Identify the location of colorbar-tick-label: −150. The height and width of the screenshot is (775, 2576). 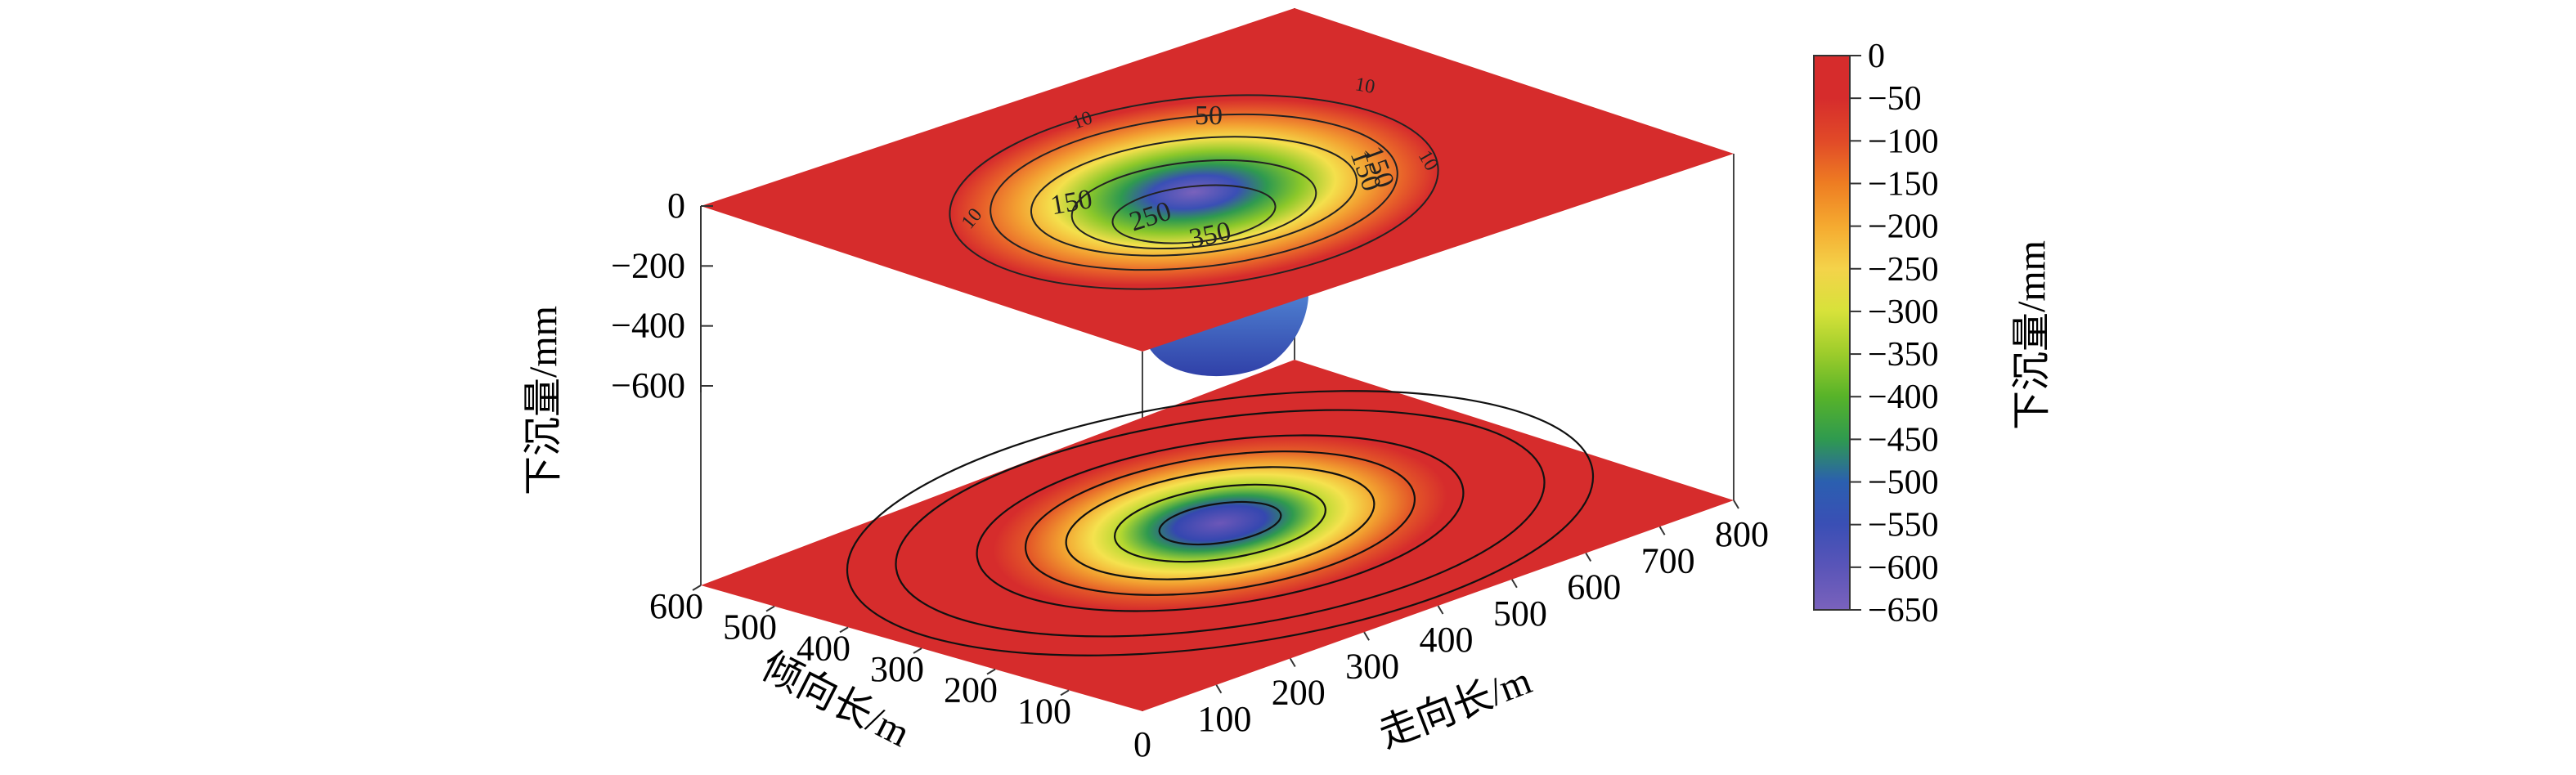
(1903, 184).